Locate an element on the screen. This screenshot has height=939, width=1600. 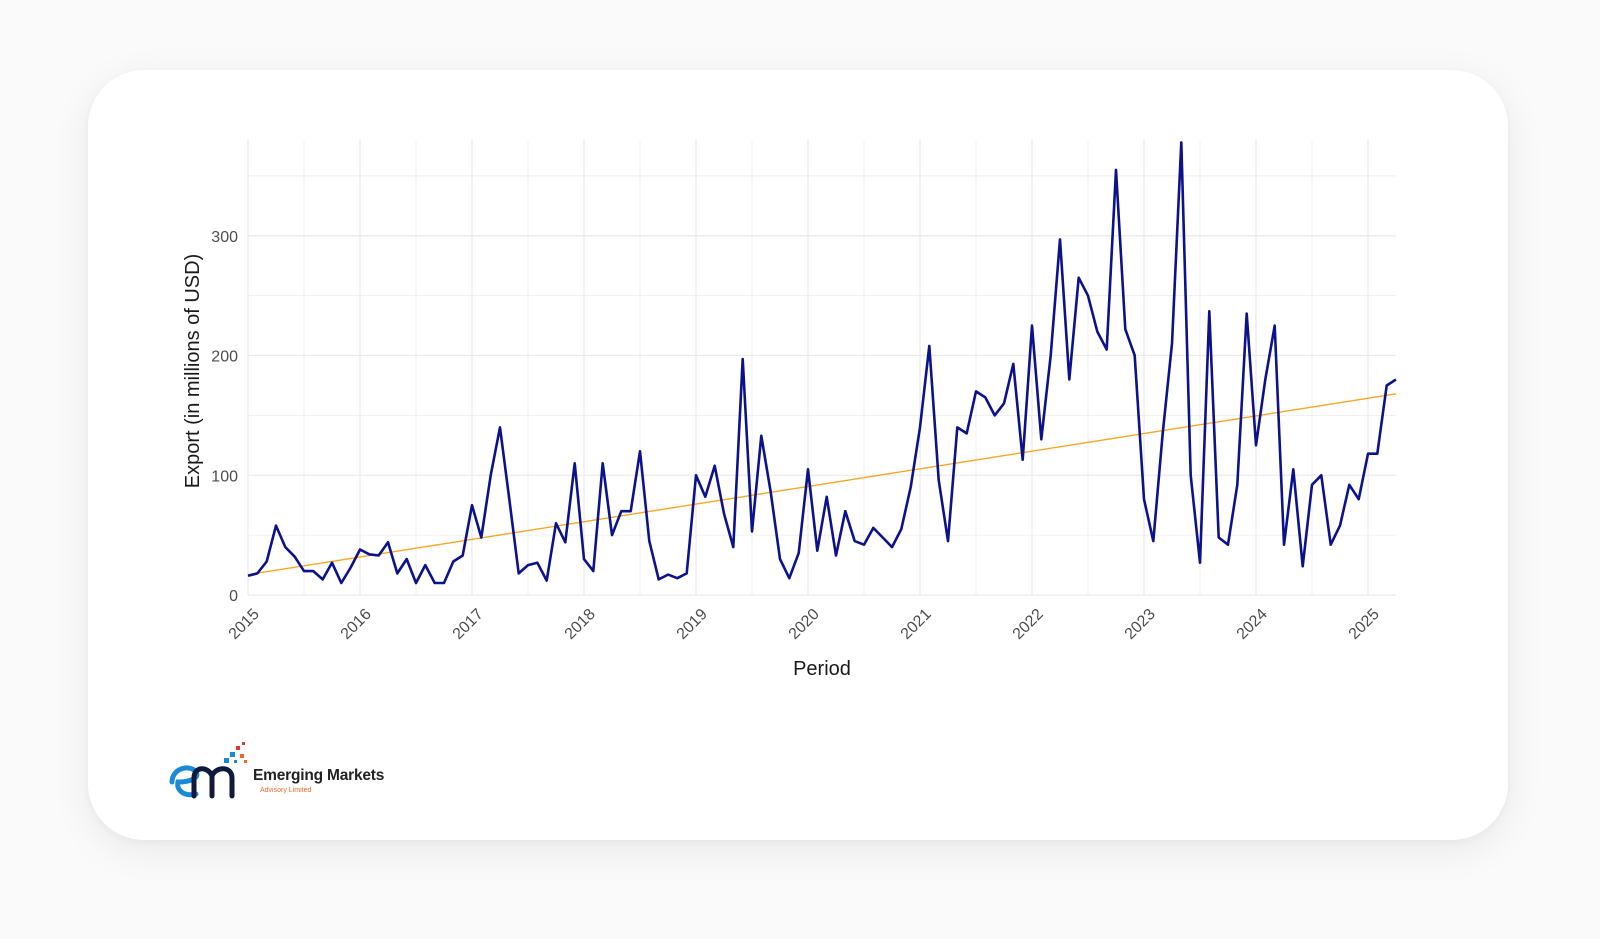
brand-subtitle: Advisory Limited is located at coordinates (286, 790).